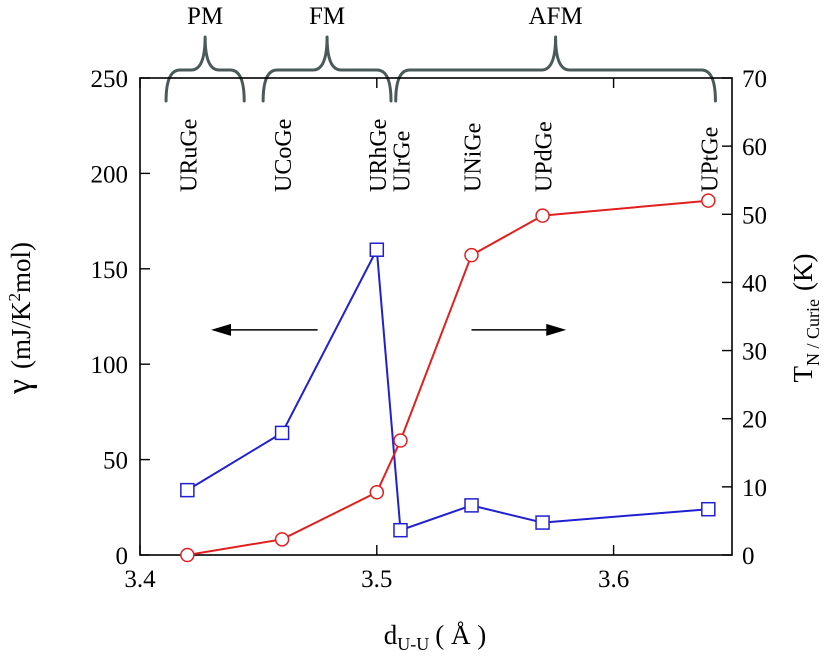 The width and height of the screenshot is (830, 658). I want to click on y-right-tick-label: 50, so click(754, 215).